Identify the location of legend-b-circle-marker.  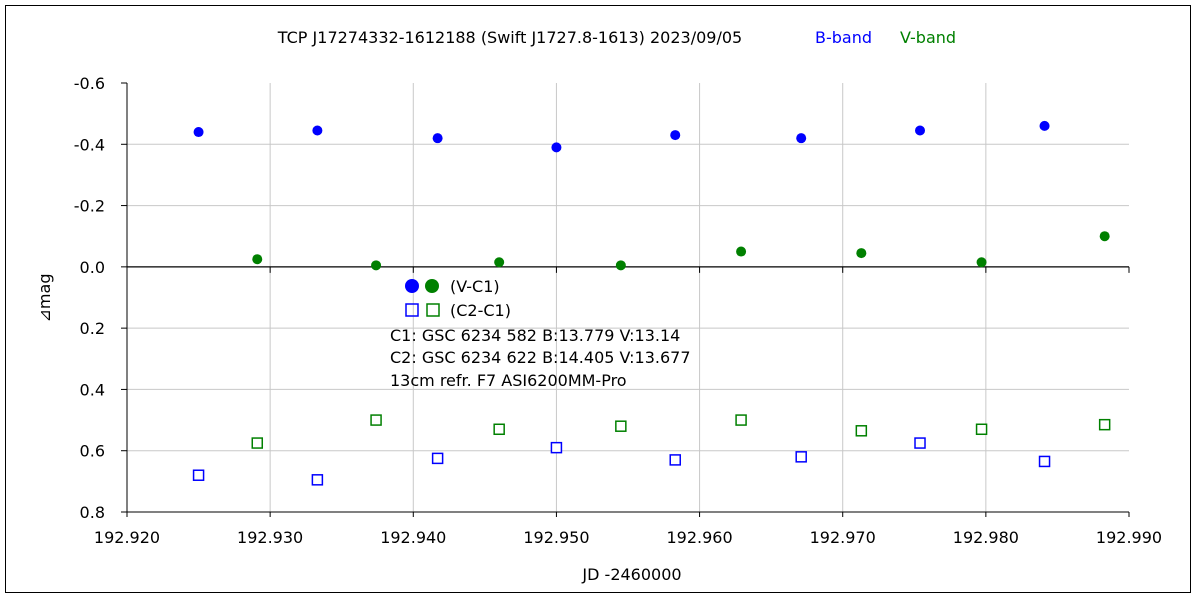
(412, 286).